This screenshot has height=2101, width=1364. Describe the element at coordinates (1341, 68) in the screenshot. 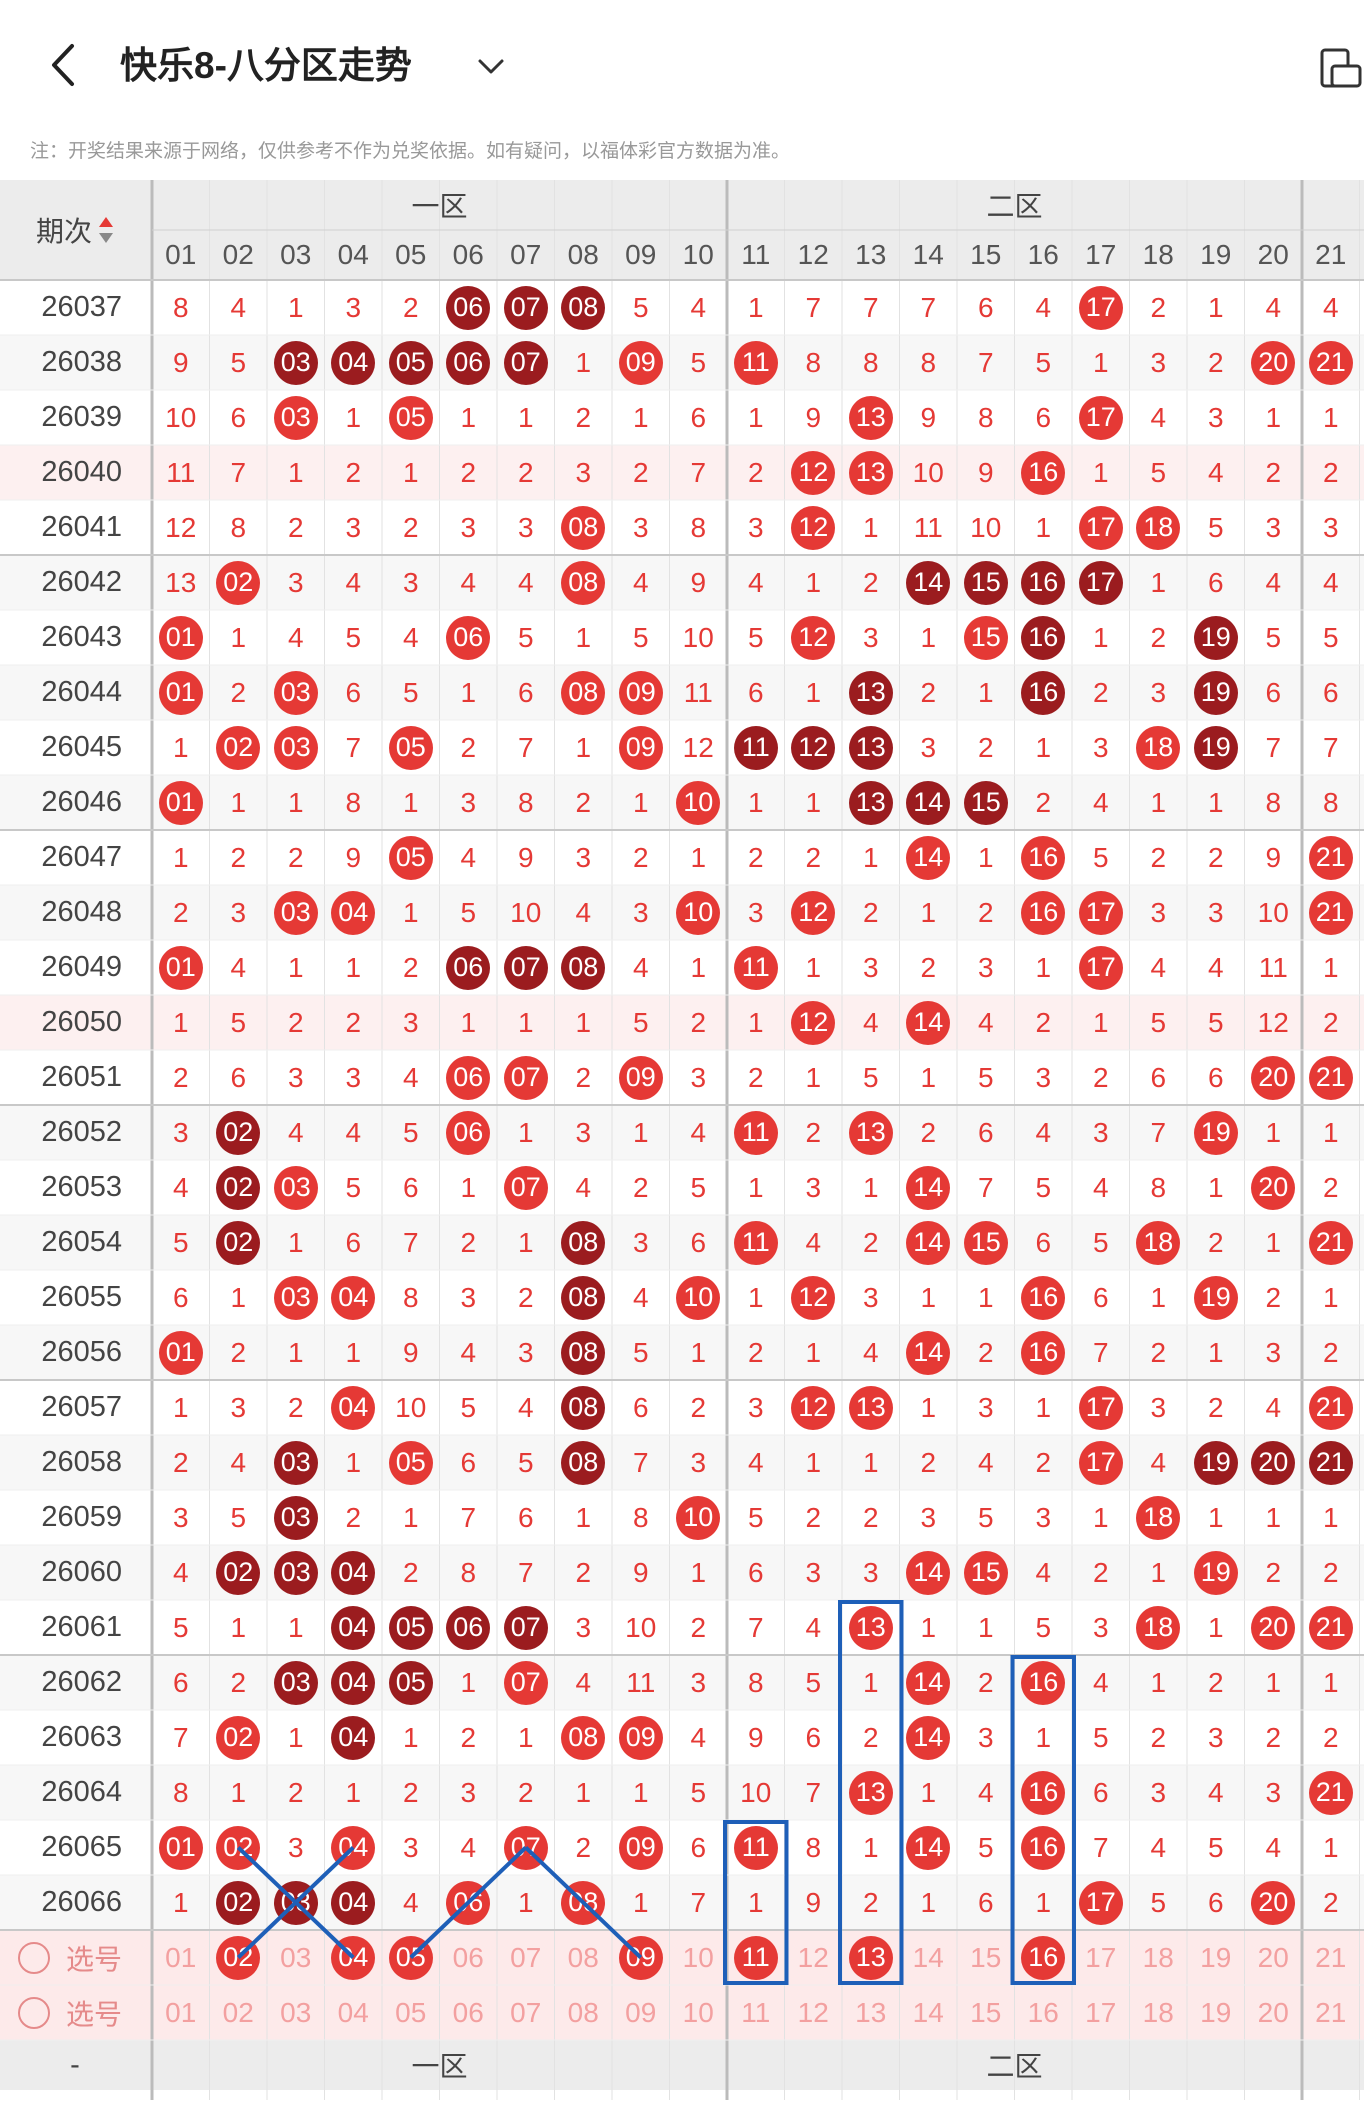

I see `phone-tablet-icon` at that location.